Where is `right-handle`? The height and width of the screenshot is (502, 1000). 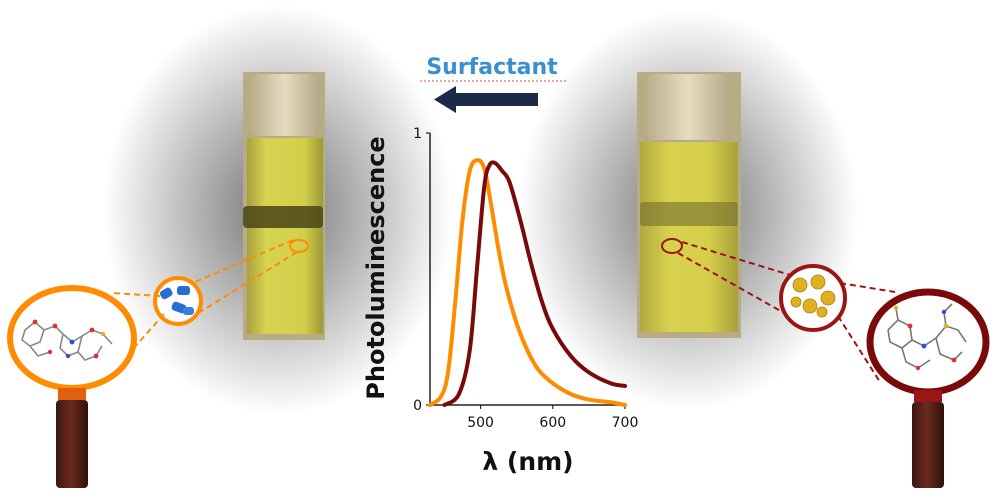 right-handle is located at coordinates (928, 445).